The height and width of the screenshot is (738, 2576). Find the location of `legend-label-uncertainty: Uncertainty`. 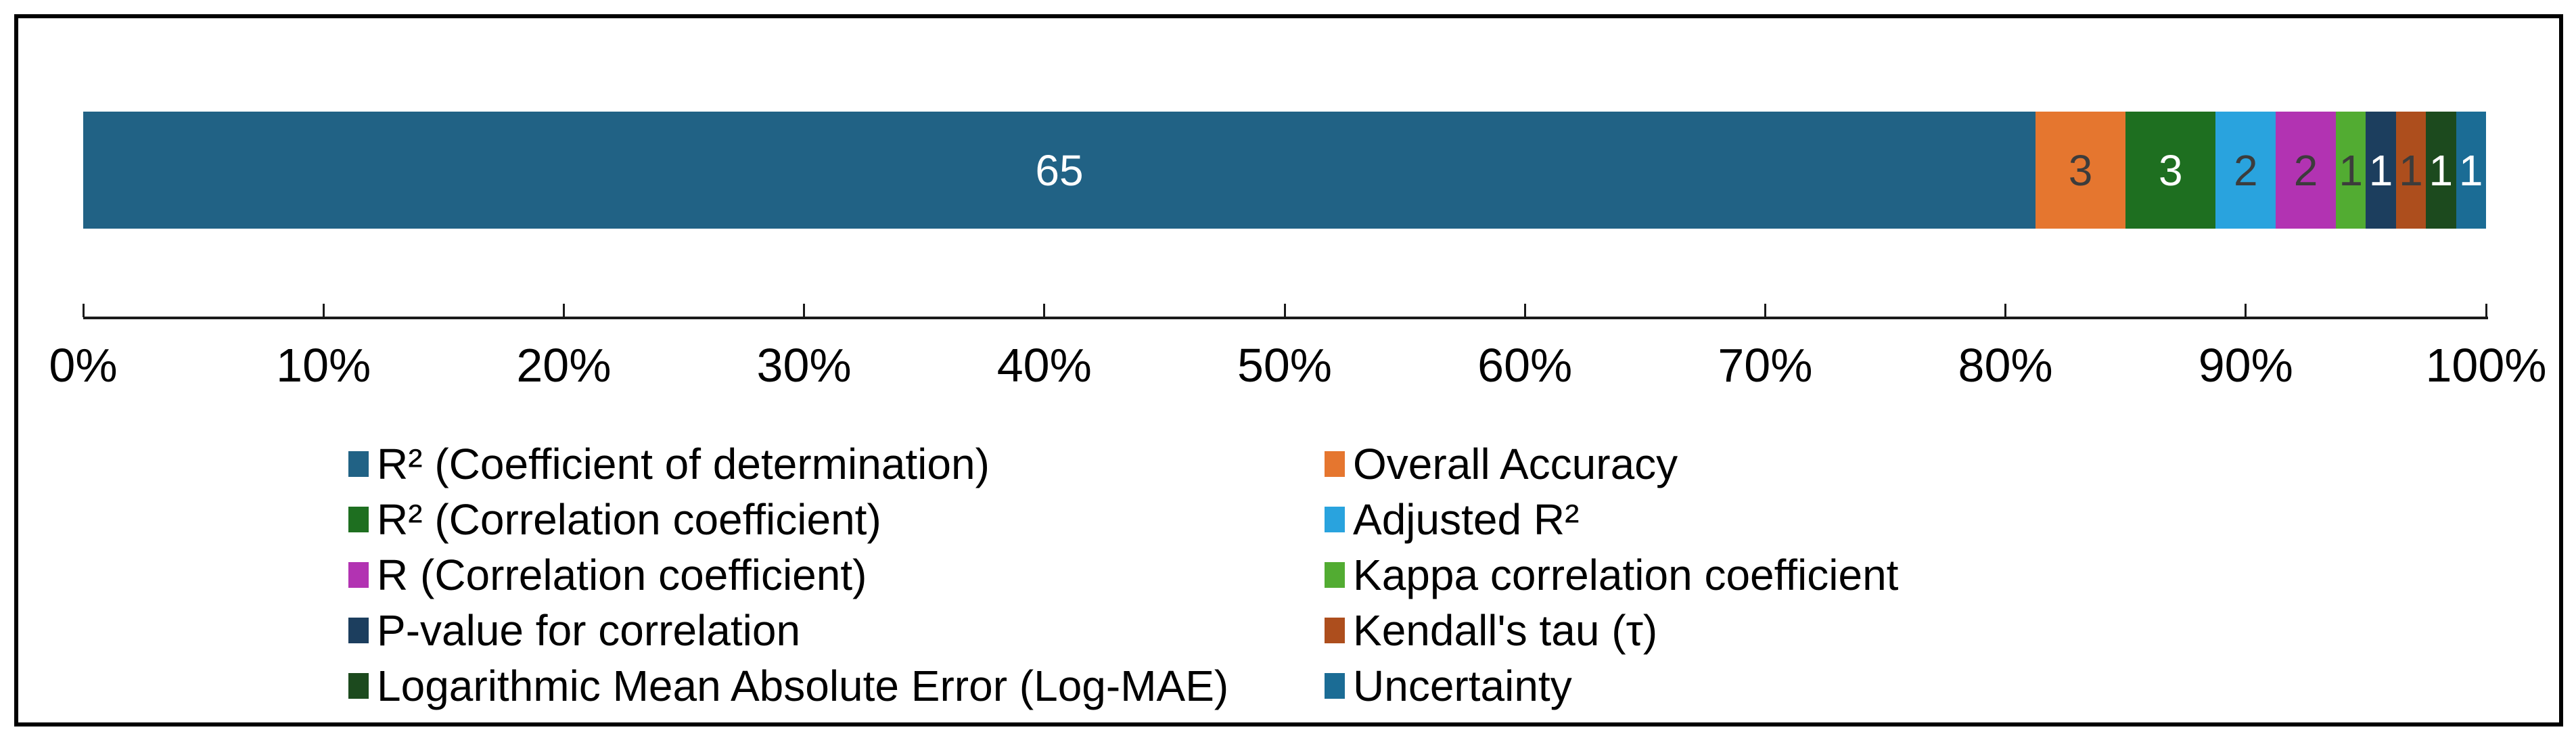

legend-label-uncertainty: Uncertainty is located at coordinates (1463, 686).